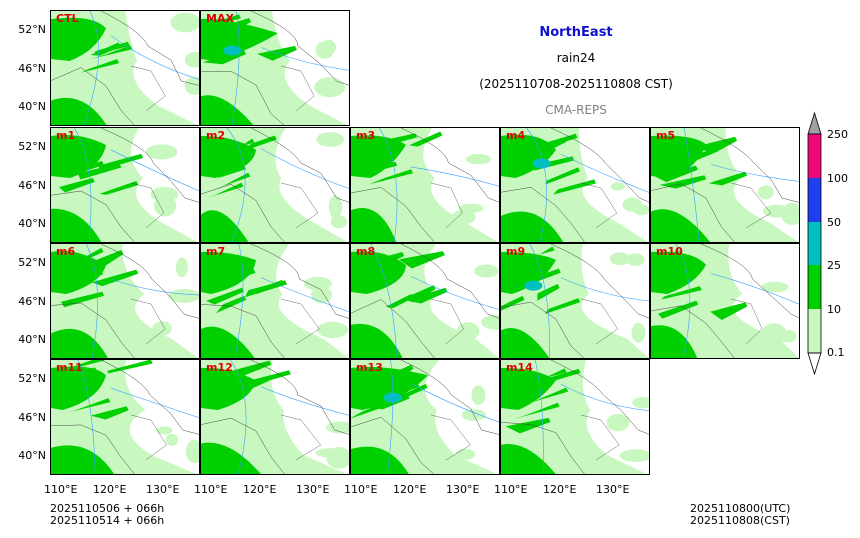 The height and width of the screenshot is (538, 860). Describe the element at coordinates (366, 135) in the screenshot. I see `panel-label-m3: m3` at that location.